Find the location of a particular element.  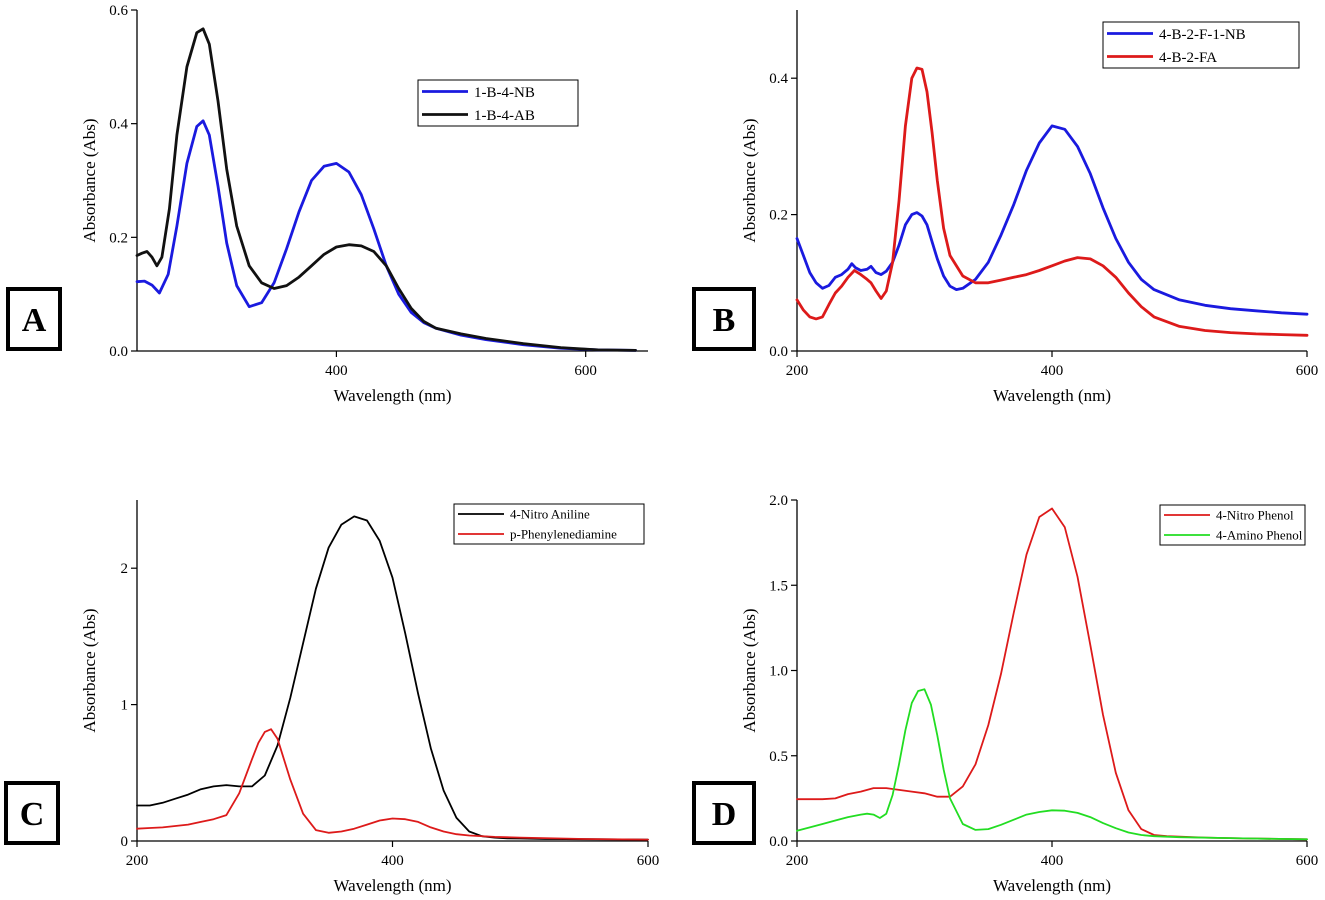

series-line-4-b-2-fa is located at coordinates (1052, 201).